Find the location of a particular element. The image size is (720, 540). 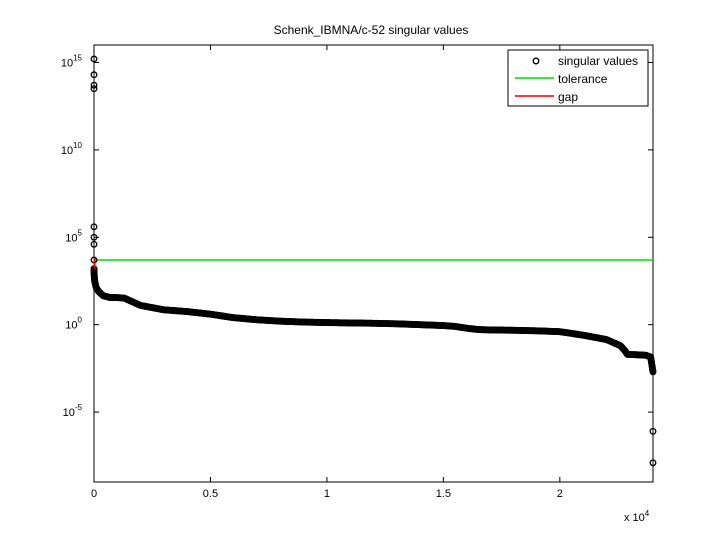

chart-title: Schenk_IBMNA/c-52 singular values is located at coordinates (371, 30).